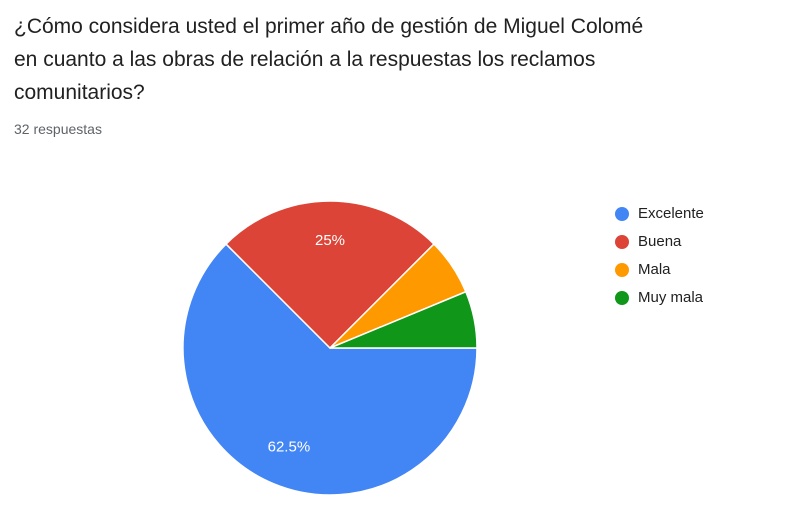  I want to click on legend-label: Muy mala, so click(671, 297).